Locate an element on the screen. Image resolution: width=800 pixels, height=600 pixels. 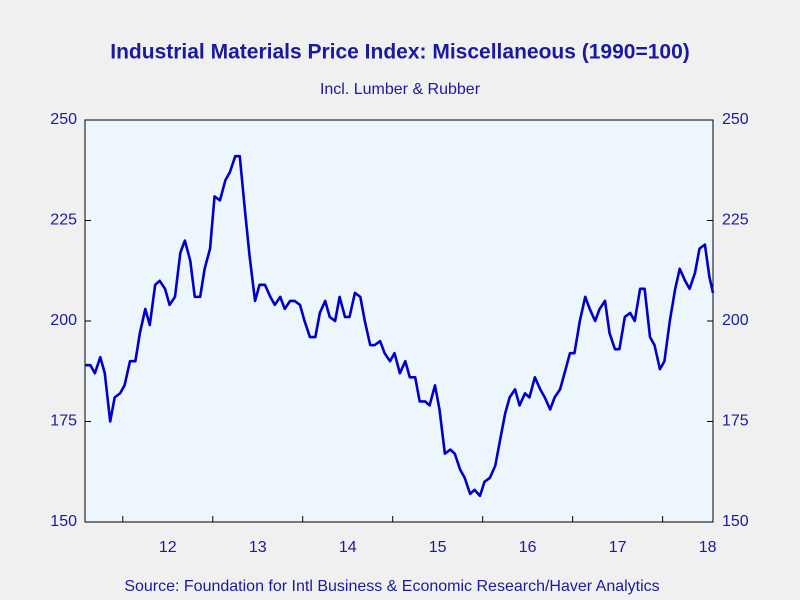
x-tick-label: 17 is located at coordinates (618, 547).